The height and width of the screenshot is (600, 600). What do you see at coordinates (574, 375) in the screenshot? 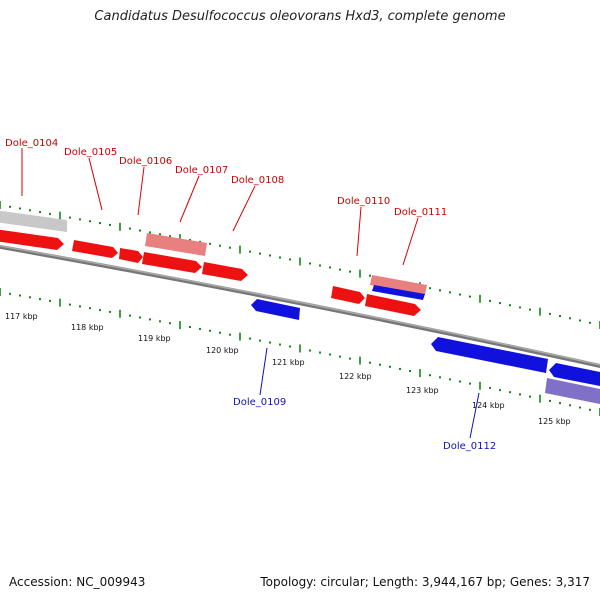
I see `gene-shape-reverse-b` at bounding box center [574, 375].